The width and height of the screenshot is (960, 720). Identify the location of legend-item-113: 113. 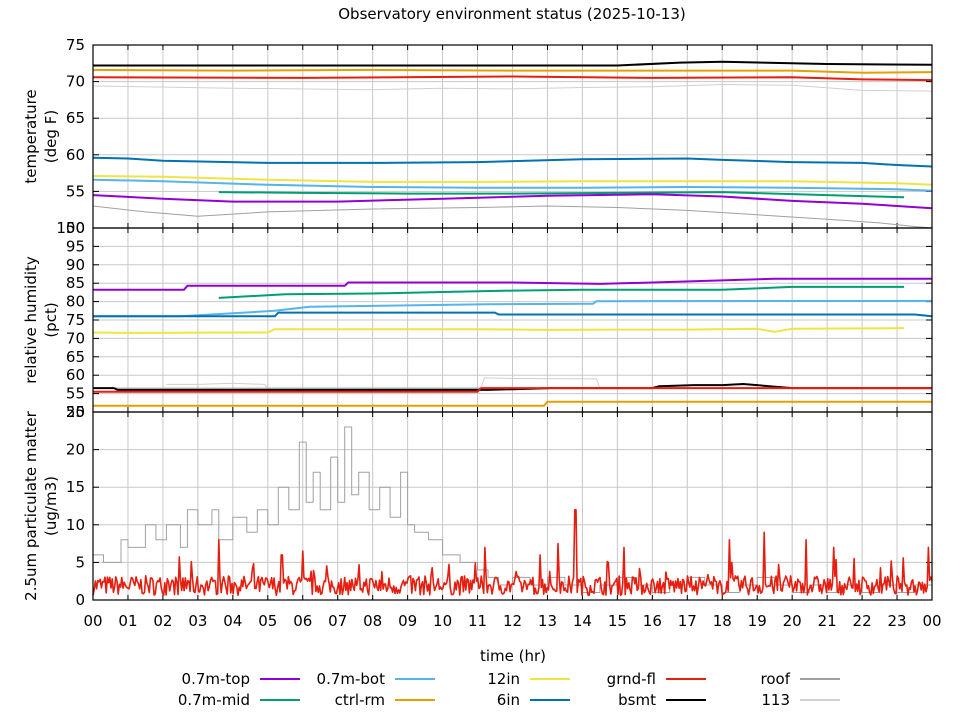
(800, 700).